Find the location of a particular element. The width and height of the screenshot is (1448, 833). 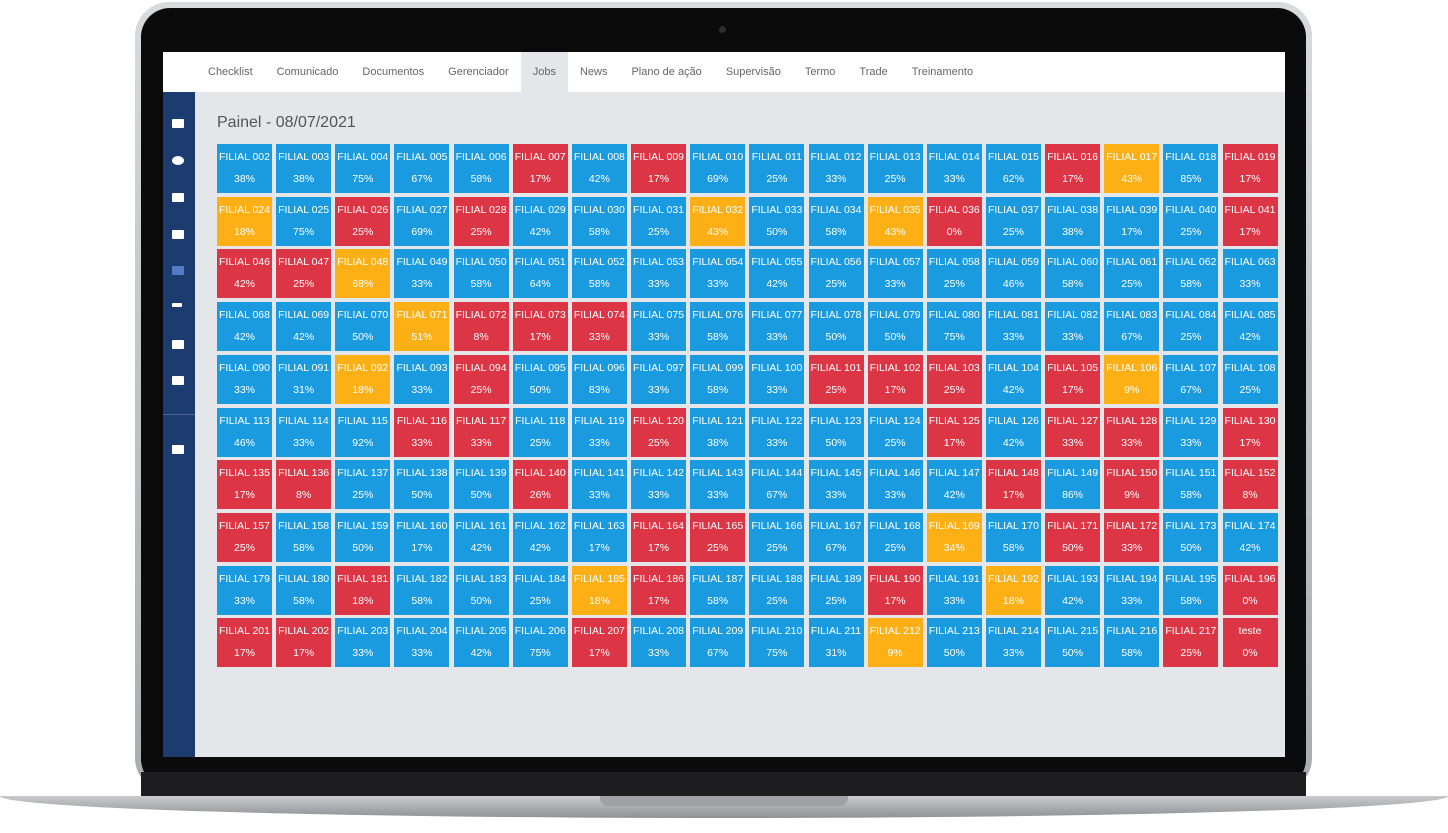

tile: FILIAL 124 25% is located at coordinates (895, 432).